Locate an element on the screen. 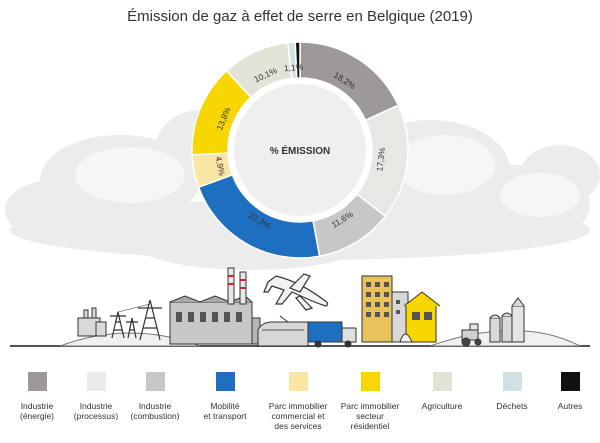 This screenshot has height=443, width=600. legend-label: Déchets is located at coordinates (512, 406).